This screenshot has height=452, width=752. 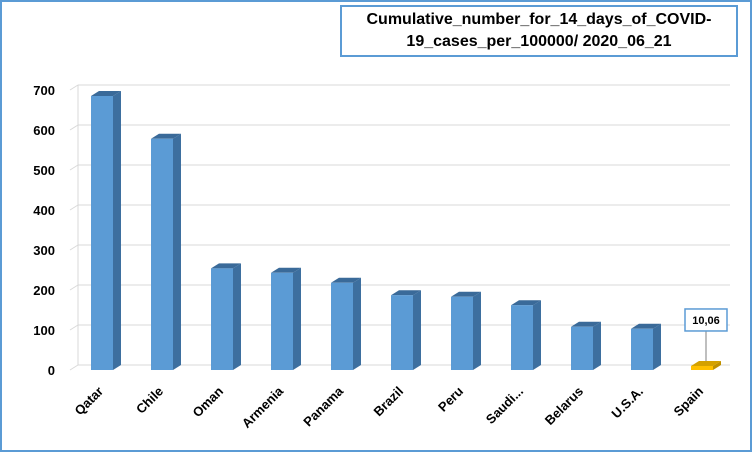 I want to click on data-labels: 10,06, so click(x=706, y=334).